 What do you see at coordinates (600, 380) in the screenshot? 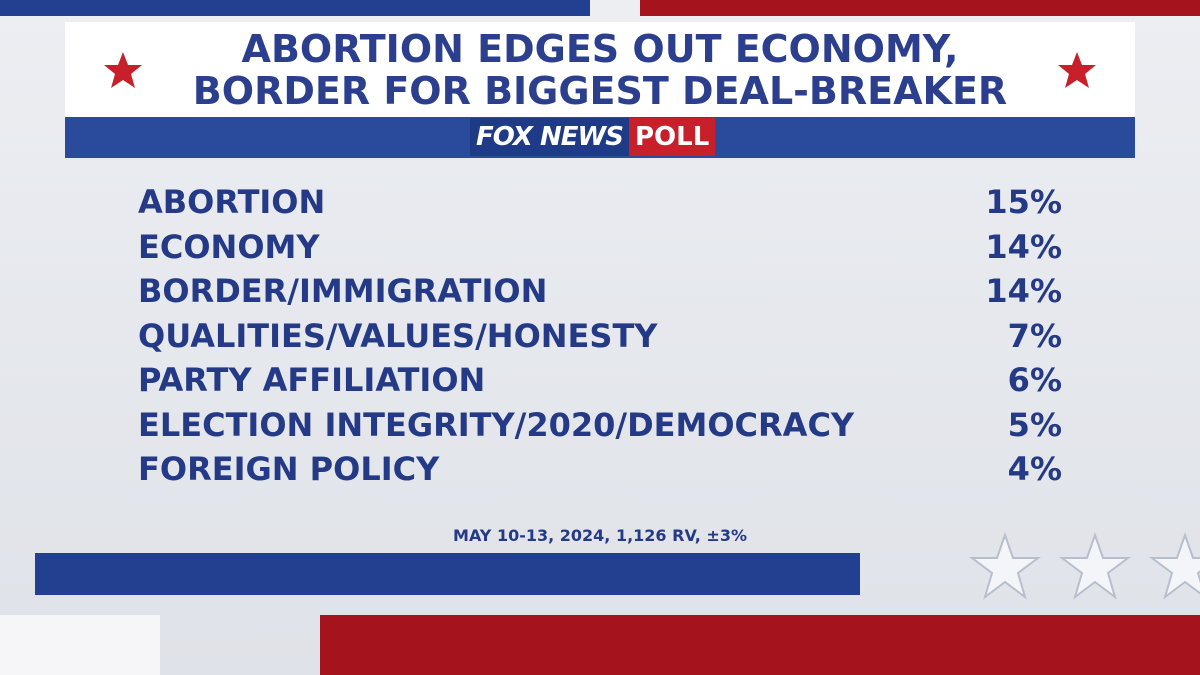
I see `table-row: PARTY AFFILIATION 6%` at bounding box center [600, 380].